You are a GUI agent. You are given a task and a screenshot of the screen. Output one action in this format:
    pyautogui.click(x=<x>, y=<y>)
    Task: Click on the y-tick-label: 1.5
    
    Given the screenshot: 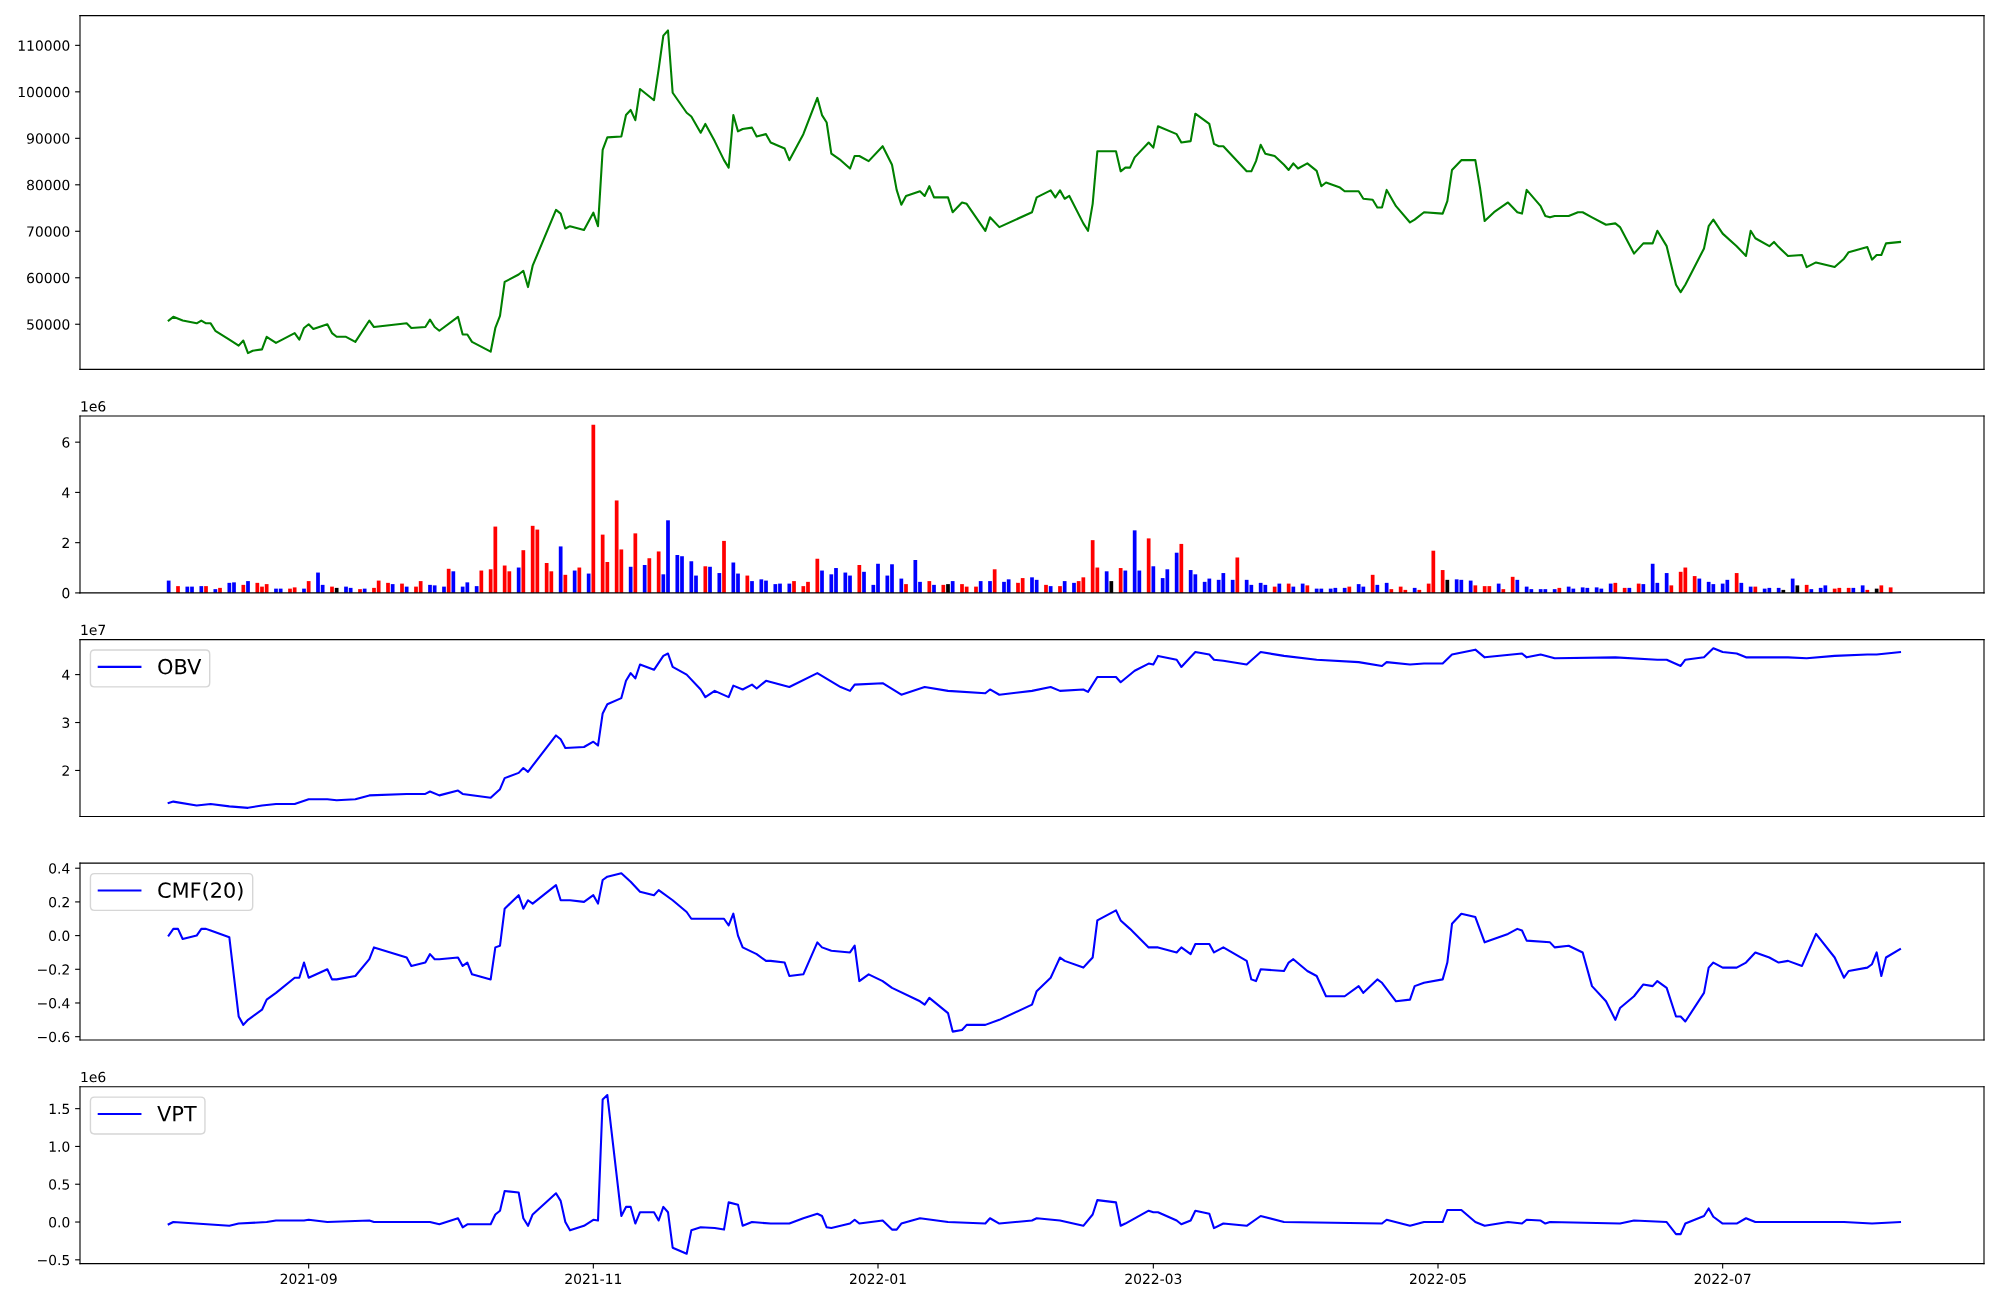 What is the action you would take?
    pyautogui.click(x=59, y=1109)
    